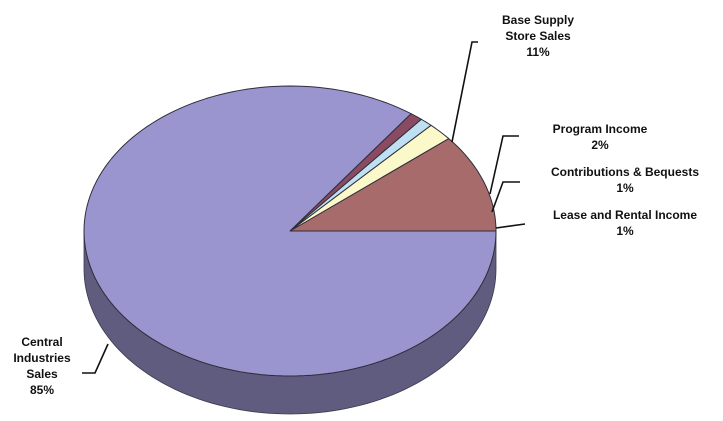 The image size is (723, 421). Describe the element at coordinates (42, 358) in the screenshot. I see `slice-label-central-line2: Industries` at that location.